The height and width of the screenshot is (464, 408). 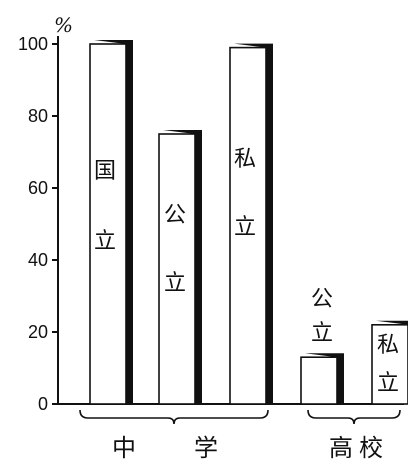 What do you see at coordinates (207, 448) in the screenshot?
I see `group-label-char: 学` at bounding box center [207, 448].